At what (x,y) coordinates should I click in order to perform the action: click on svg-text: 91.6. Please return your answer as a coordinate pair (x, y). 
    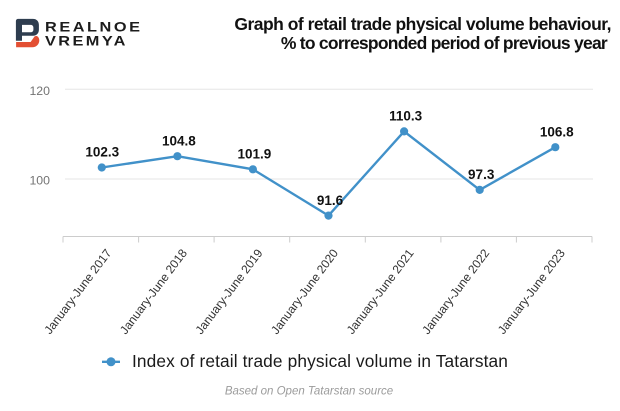
    Looking at the image, I should click on (330, 200).